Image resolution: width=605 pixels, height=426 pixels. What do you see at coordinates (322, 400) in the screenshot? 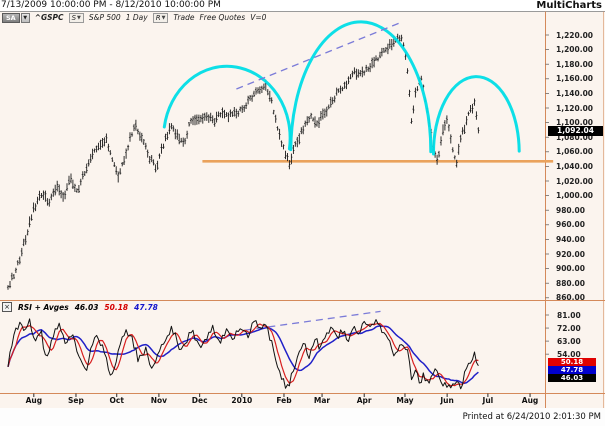
I see `time-axis-label: Mar` at bounding box center [322, 400].